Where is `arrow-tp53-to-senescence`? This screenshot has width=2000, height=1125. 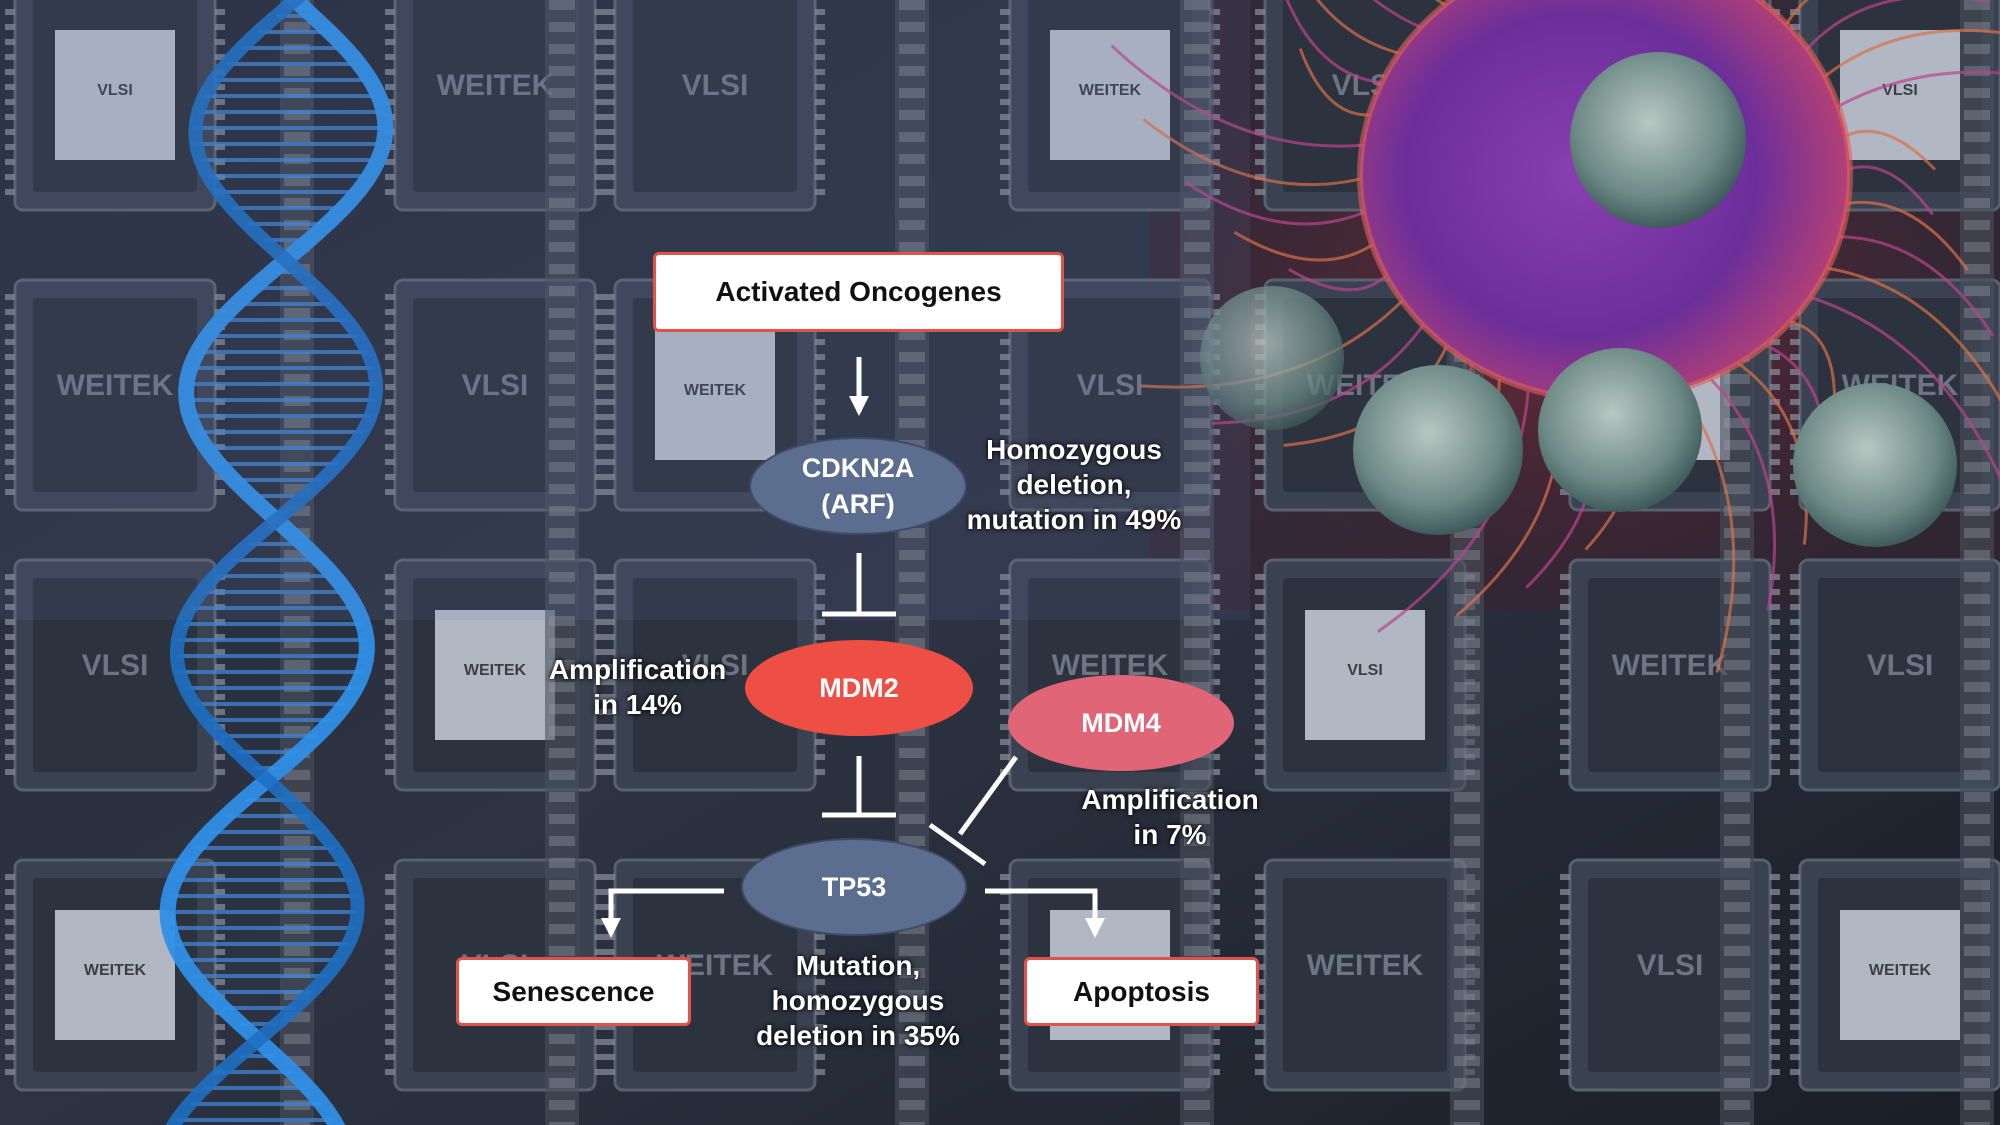 arrow-tp53-to-senescence is located at coordinates (667, 912).